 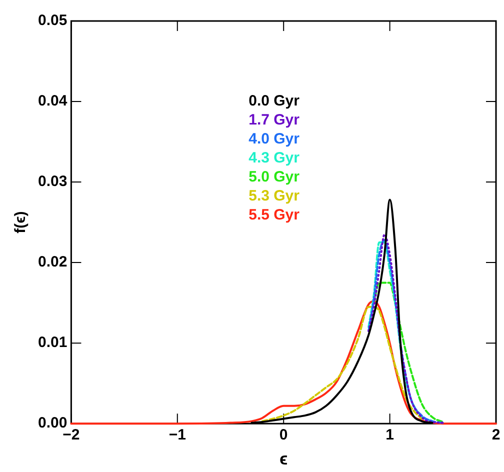 What do you see at coordinates (53, 21) in the screenshot?
I see `y-tick-label: 0.05` at bounding box center [53, 21].